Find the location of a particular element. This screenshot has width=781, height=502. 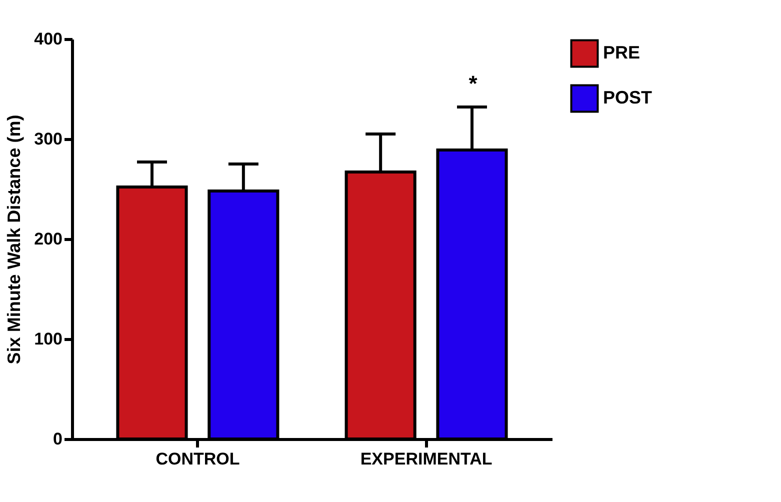

x-tick-label: CONTROL is located at coordinates (198, 459).